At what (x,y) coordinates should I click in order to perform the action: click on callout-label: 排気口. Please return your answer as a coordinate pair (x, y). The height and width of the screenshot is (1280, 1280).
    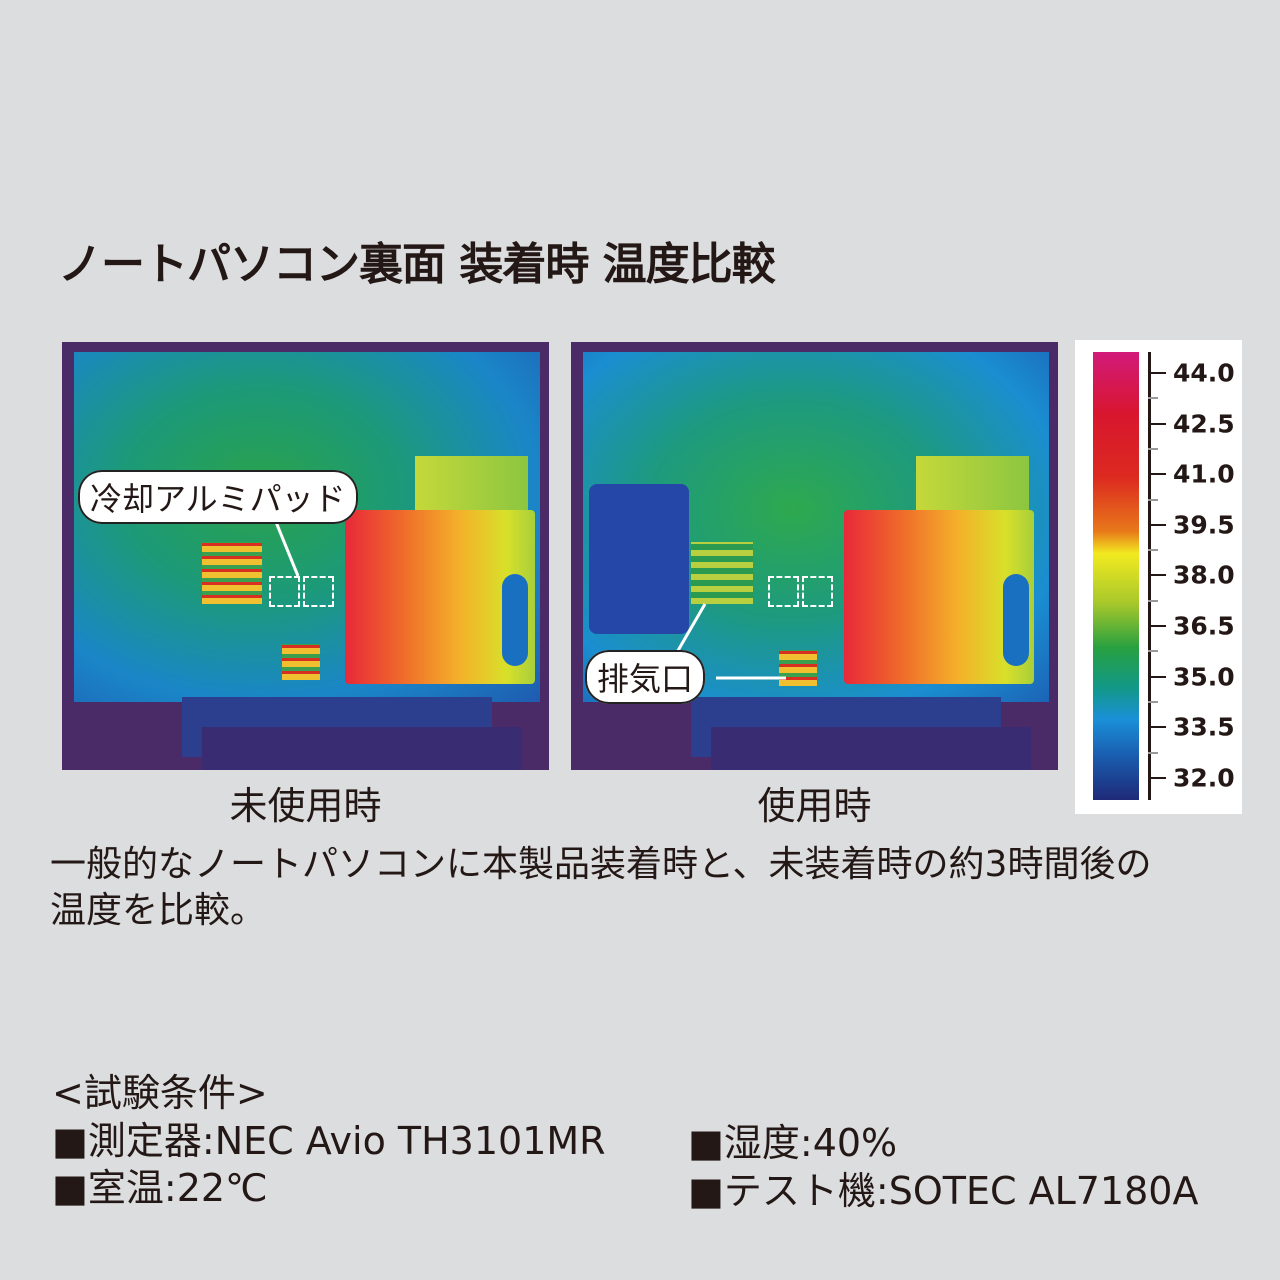
    Looking at the image, I should click on (645, 677).